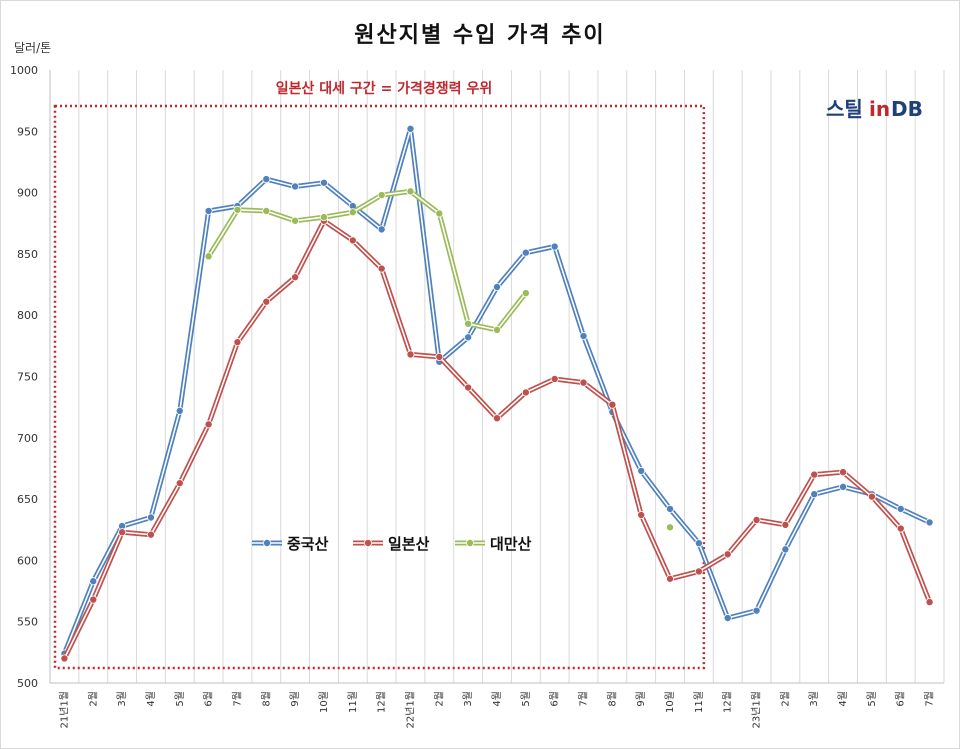 The image size is (960, 749). Describe the element at coordinates (24, 70) in the screenshot. I see `y-tick-label: 1000` at that location.